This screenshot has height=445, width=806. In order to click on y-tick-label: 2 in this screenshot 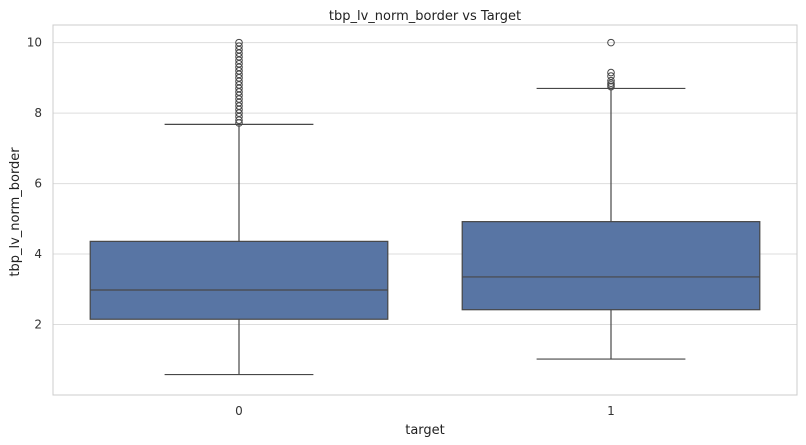, I will do `click(38, 325)`.